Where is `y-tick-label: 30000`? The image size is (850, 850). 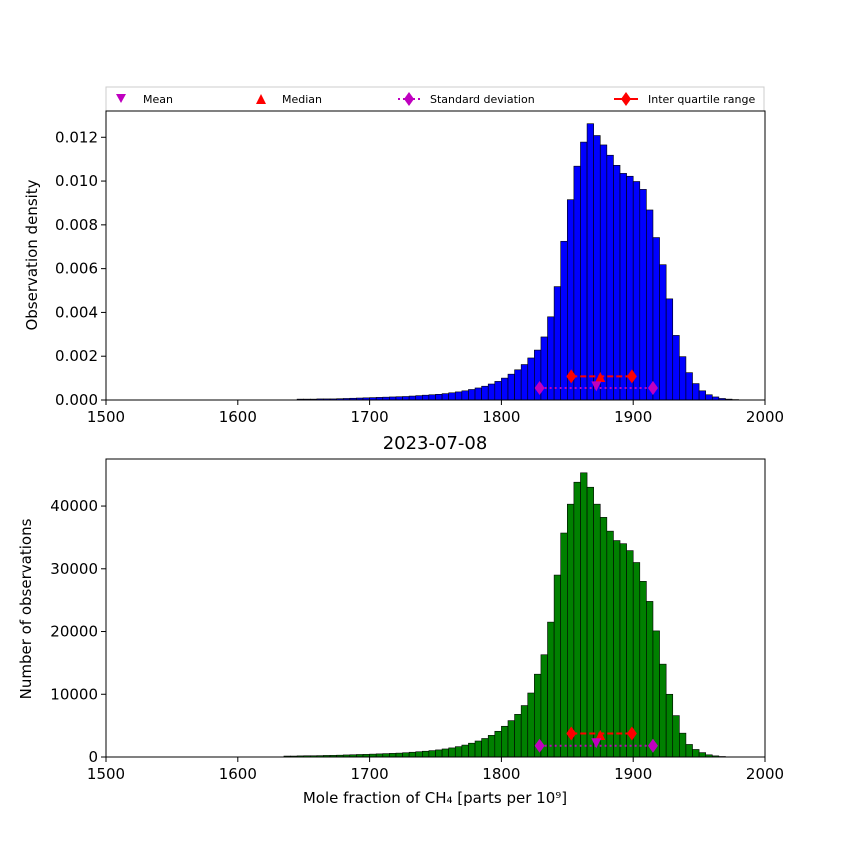
y-tick-label: 30000 is located at coordinates (74, 569).